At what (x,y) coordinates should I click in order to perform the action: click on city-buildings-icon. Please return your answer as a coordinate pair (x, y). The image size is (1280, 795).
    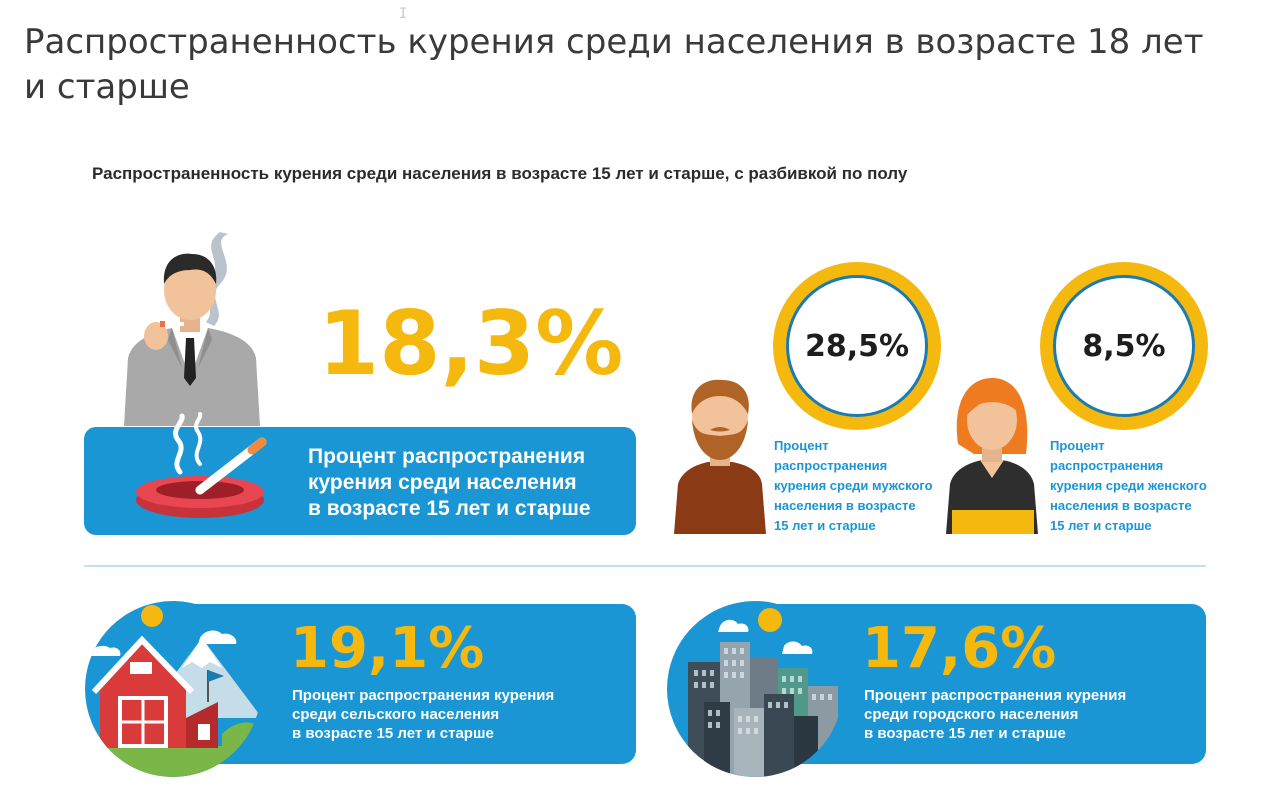
    Looking at the image, I should click on (755, 689).